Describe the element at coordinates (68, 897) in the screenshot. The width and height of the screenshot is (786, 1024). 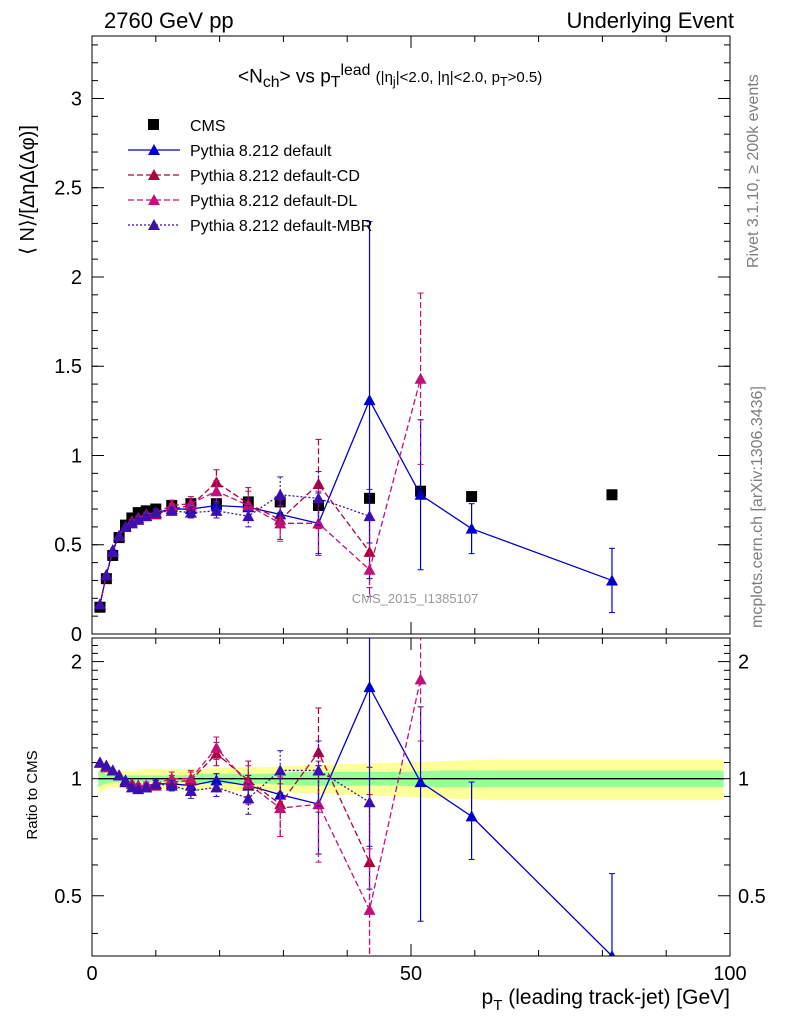
I see `ratio-y-tick-label: 0.5` at that location.